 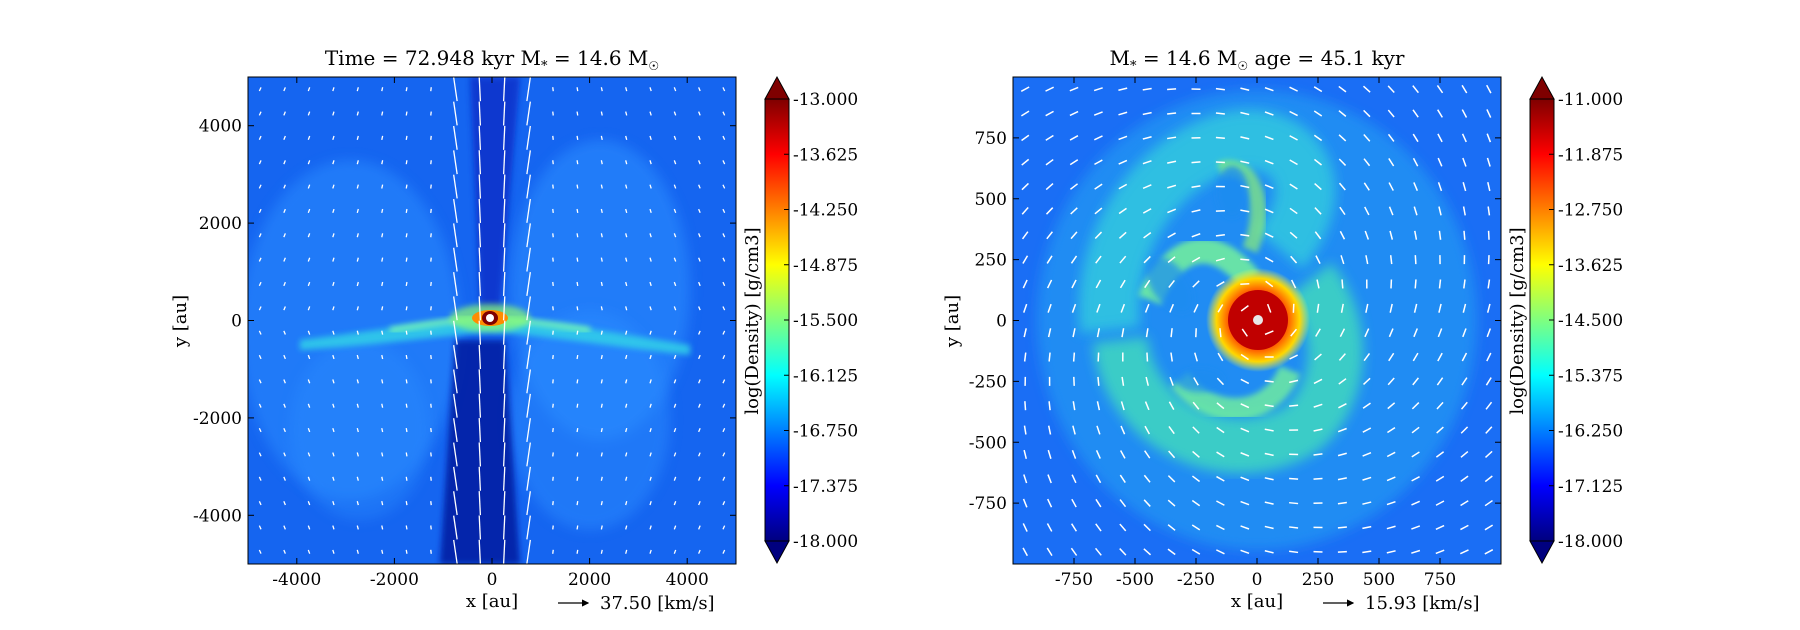 I want to click on x-axis-label-left: x [au], so click(x=492, y=601).